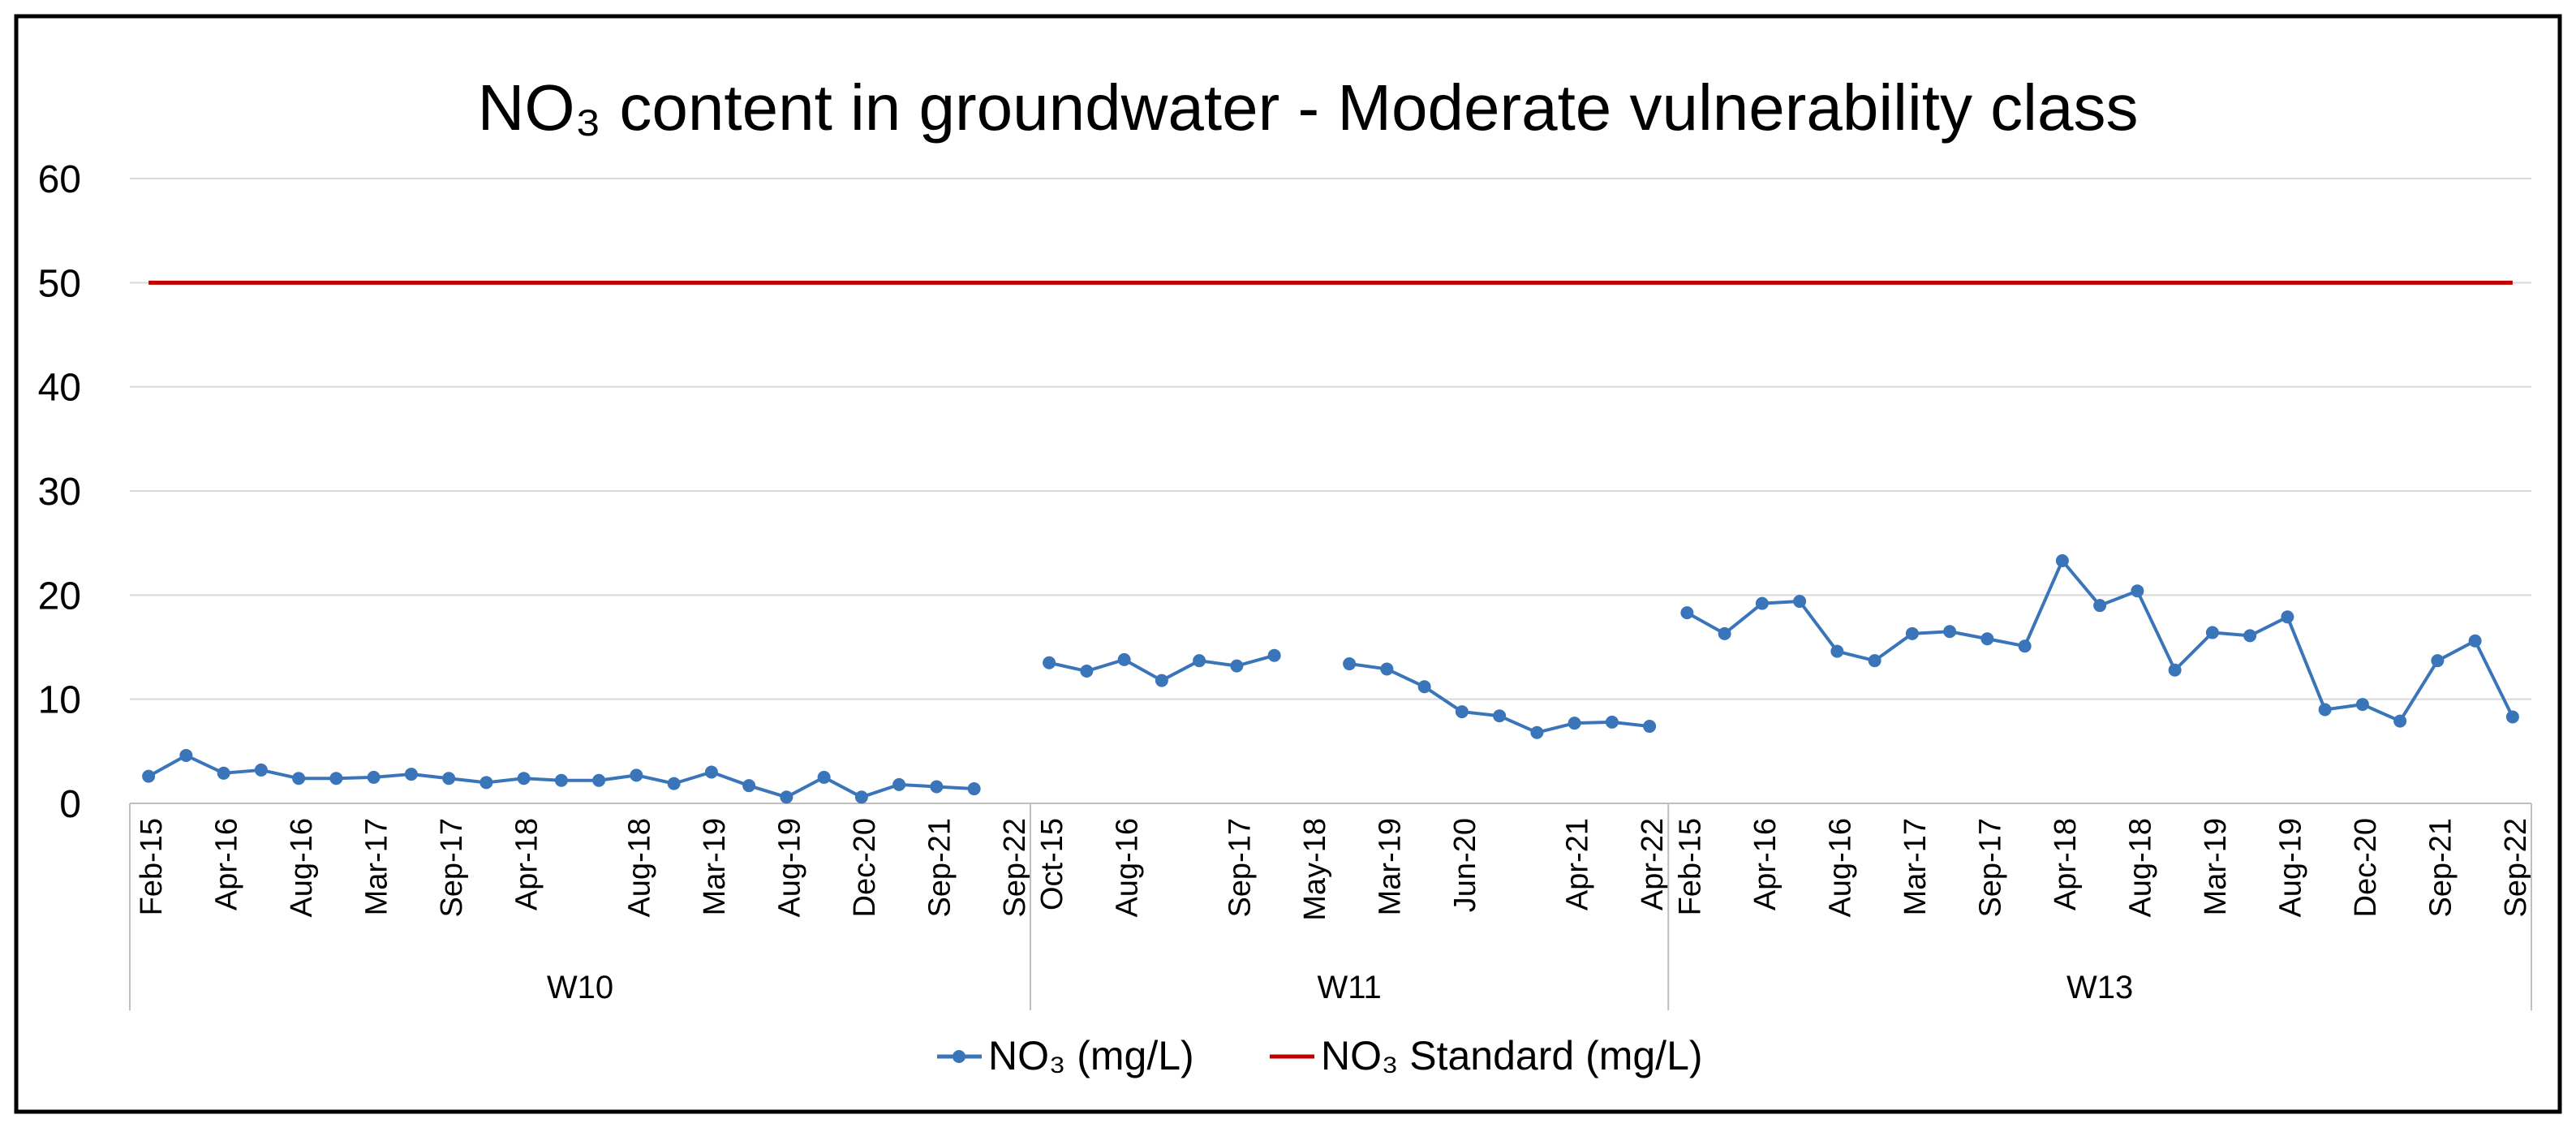 Image resolution: width=2576 pixels, height=1132 pixels. Describe the element at coordinates (1512, 1056) in the screenshot. I see `legend-standard-label: NO₃ Standard (mg/L)` at that location.